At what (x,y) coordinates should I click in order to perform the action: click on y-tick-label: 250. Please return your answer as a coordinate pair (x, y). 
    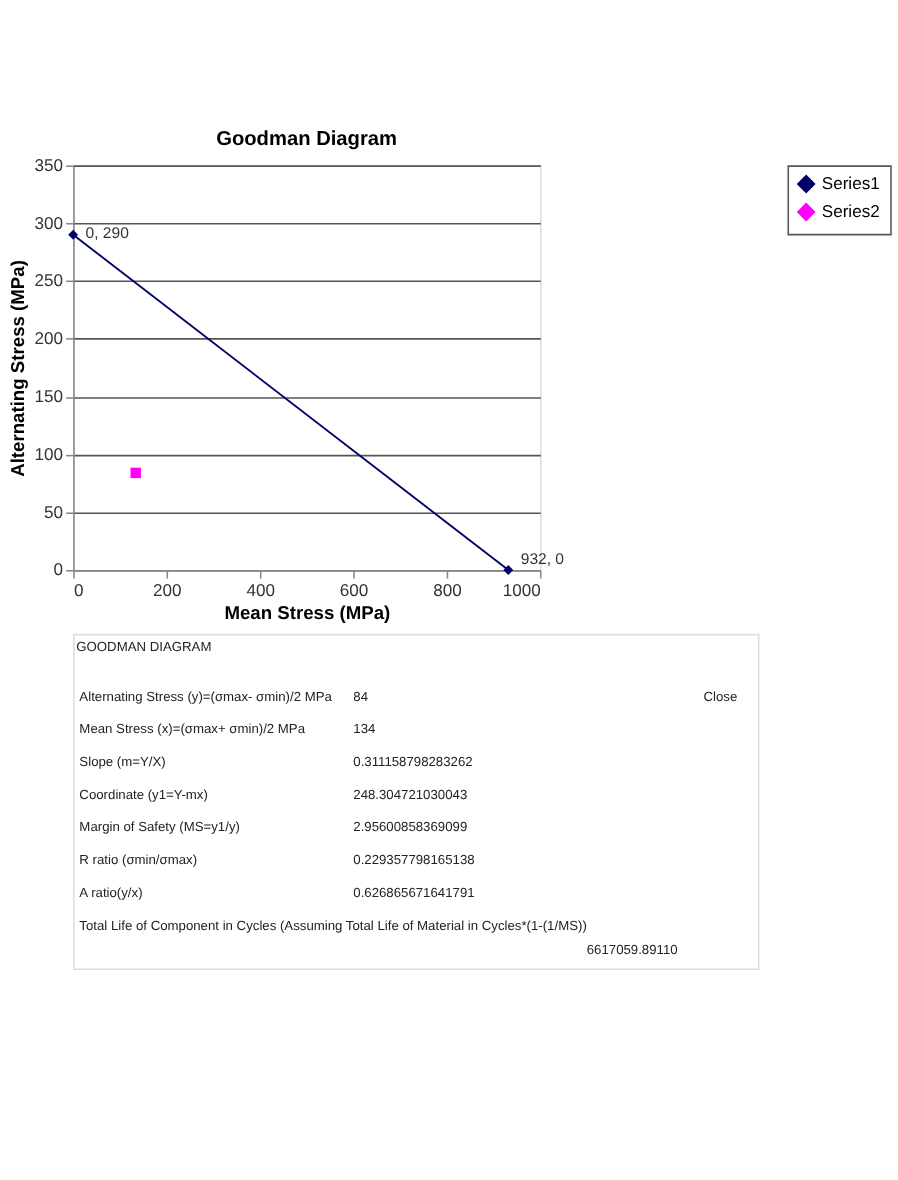
    Looking at the image, I should click on (49, 280).